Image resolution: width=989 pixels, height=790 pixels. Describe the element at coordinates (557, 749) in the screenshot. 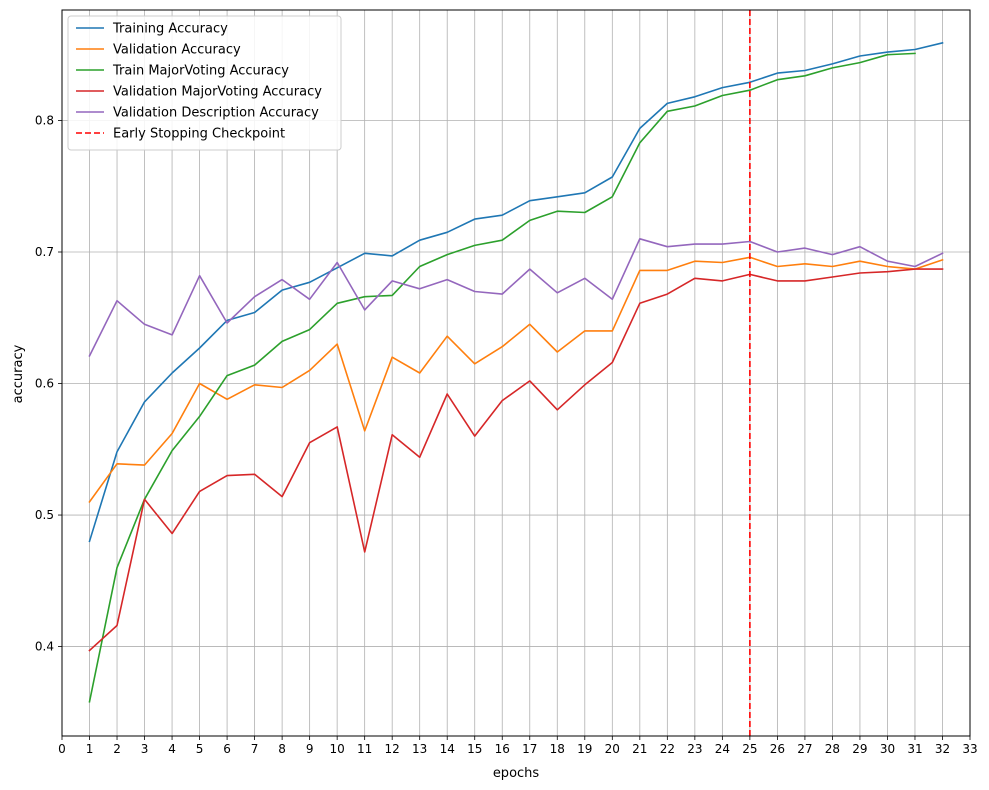

I see `x-tick-label: 18` at that location.